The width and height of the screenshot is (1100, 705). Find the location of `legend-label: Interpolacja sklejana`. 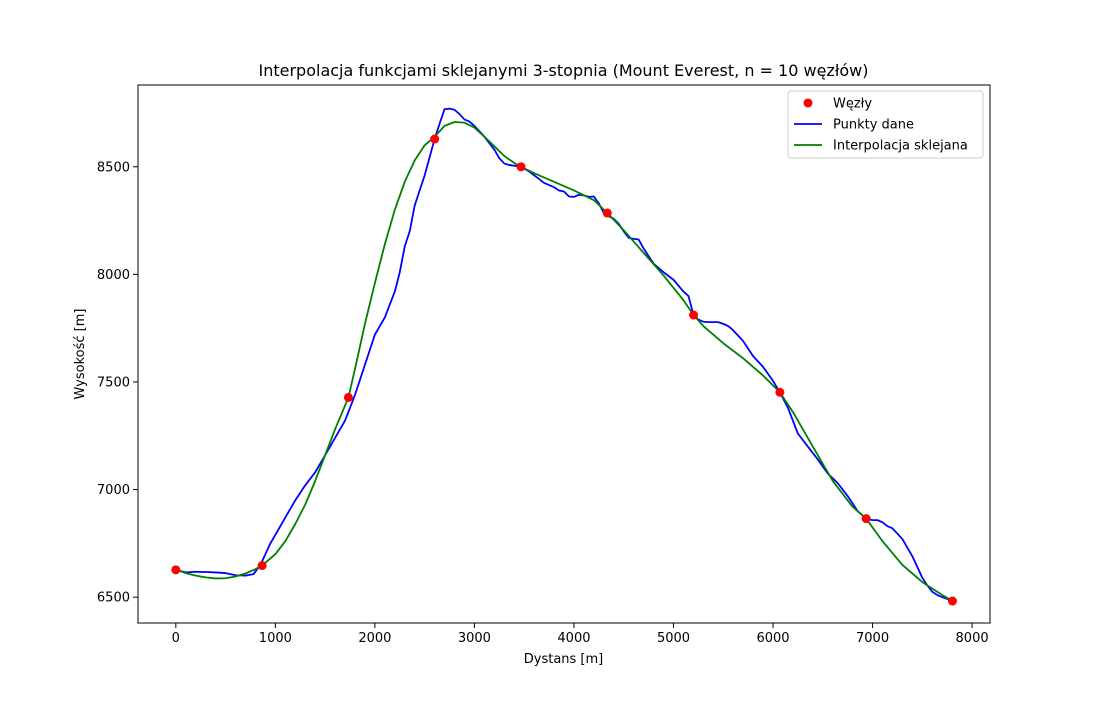

legend-label: Interpolacja sklejana is located at coordinates (900, 146).